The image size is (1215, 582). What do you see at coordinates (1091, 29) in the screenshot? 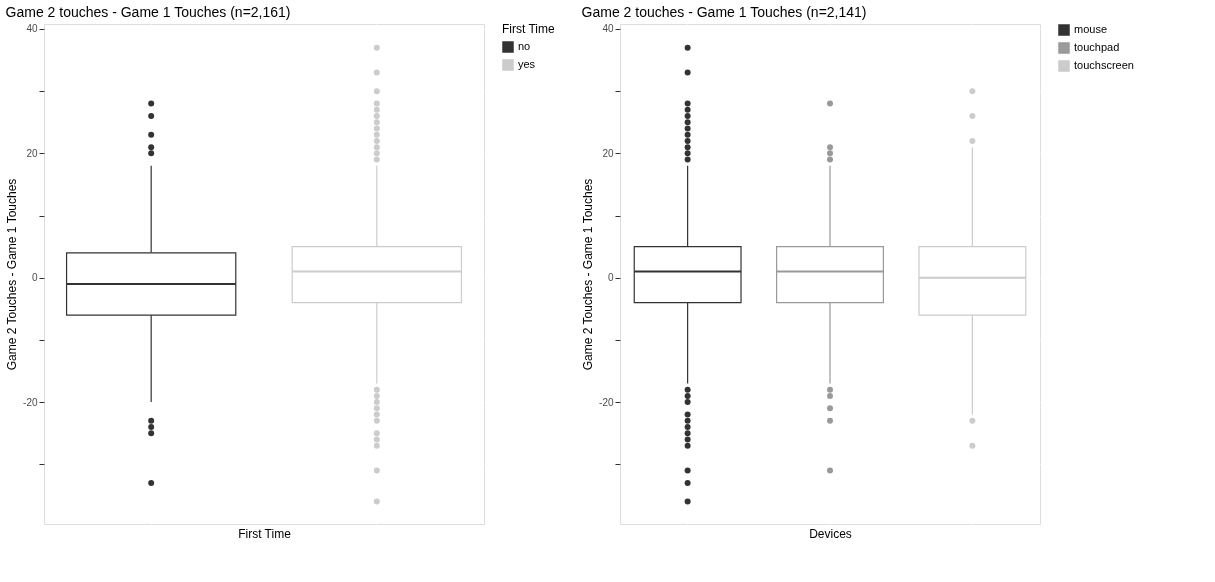
I see `legend-label: mouse` at bounding box center [1091, 29].